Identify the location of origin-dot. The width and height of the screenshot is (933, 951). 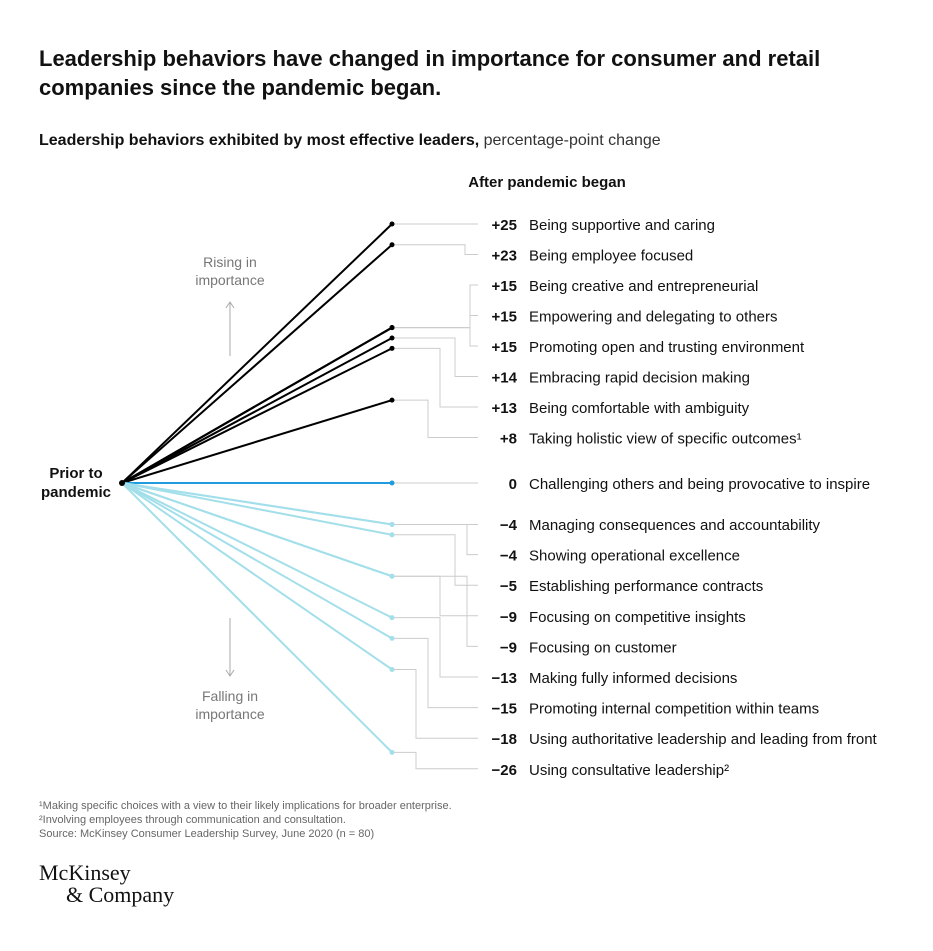
(122, 483).